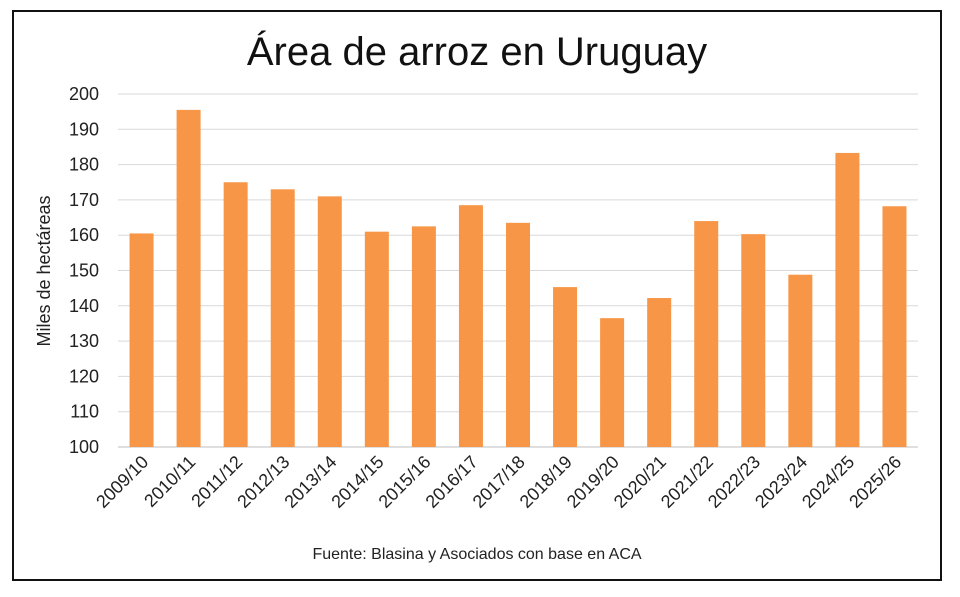  Describe the element at coordinates (84, 94) in the screenshot. I see `y-tick-label: 200` at that location.